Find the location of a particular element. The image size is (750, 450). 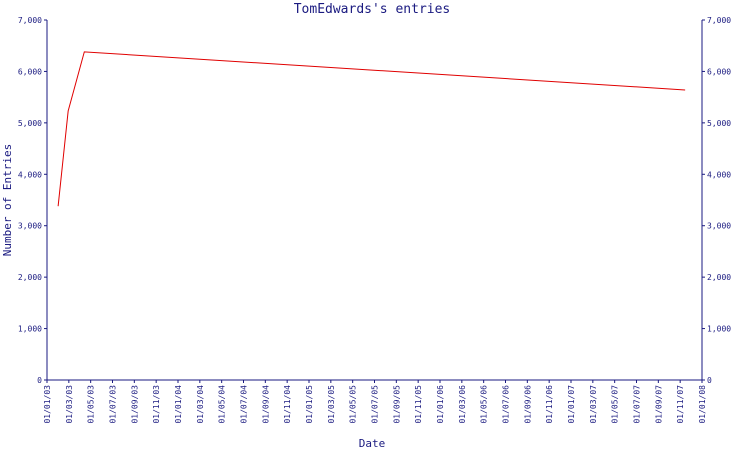

x-tick-label: 01/01/06 is located at coordinates (440, 404).